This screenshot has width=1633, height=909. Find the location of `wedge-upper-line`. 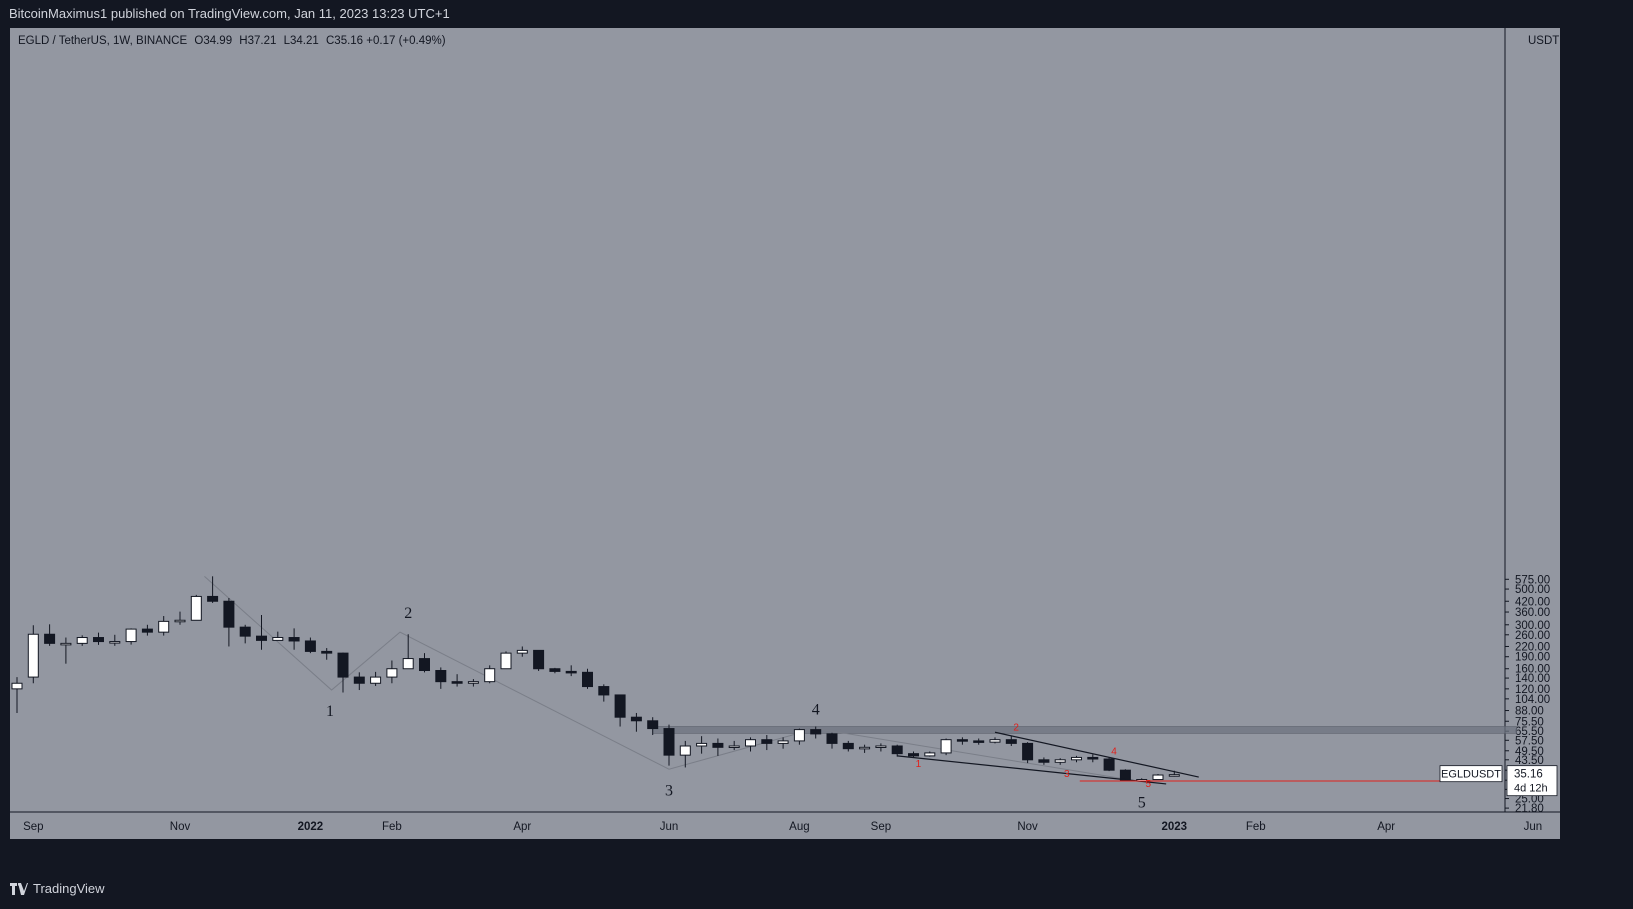

wedge-upper-line is located at coordinates (1096, 754).